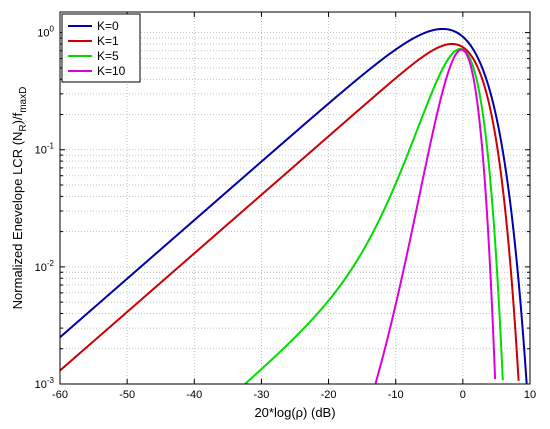 This screenshot has height=429, width=550. What do you see at coordinates (329, 395) in the screenshot?
I see `x-tick-label: -20` at bounding box center [329, 395].